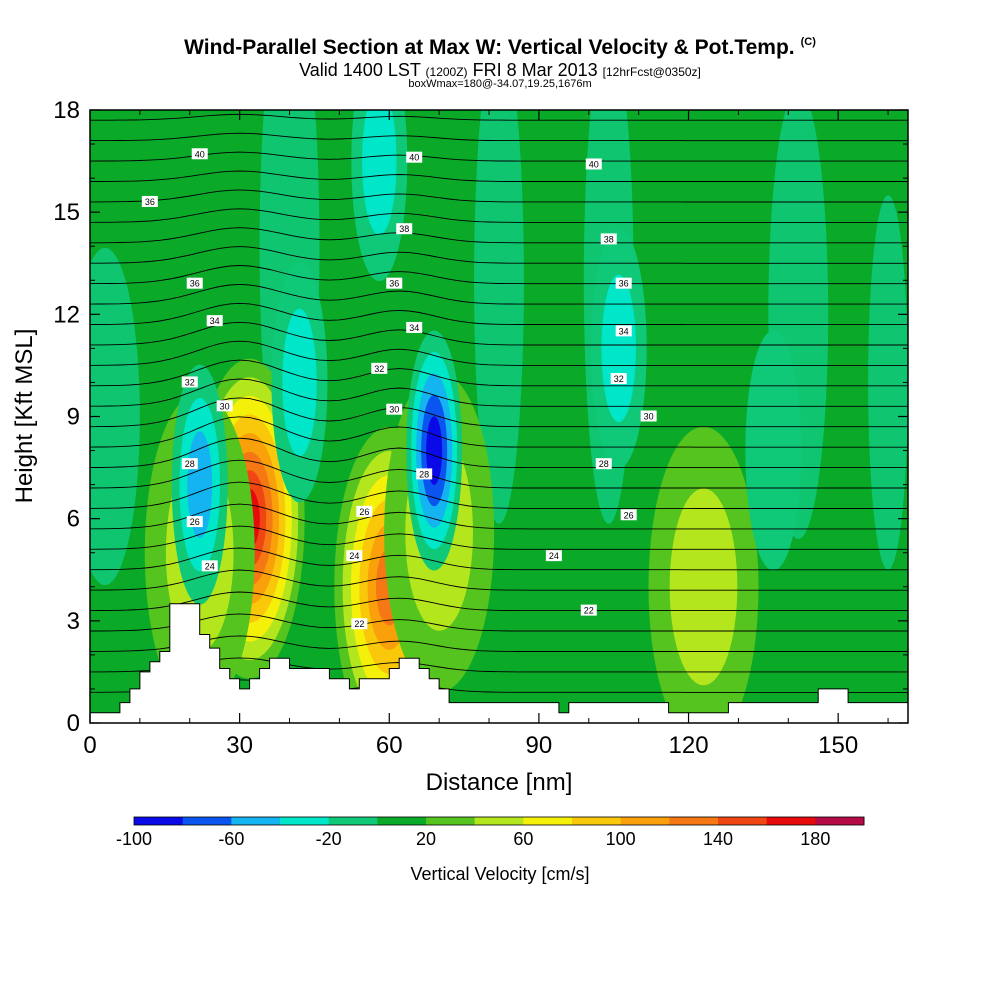 Image resolution: width=1000 pixels, height=1000 pixels. What do you see at coordinates (73, 621) in the screenshot?
I see `y-tick-label: 3` at bounding box center [73, 621].